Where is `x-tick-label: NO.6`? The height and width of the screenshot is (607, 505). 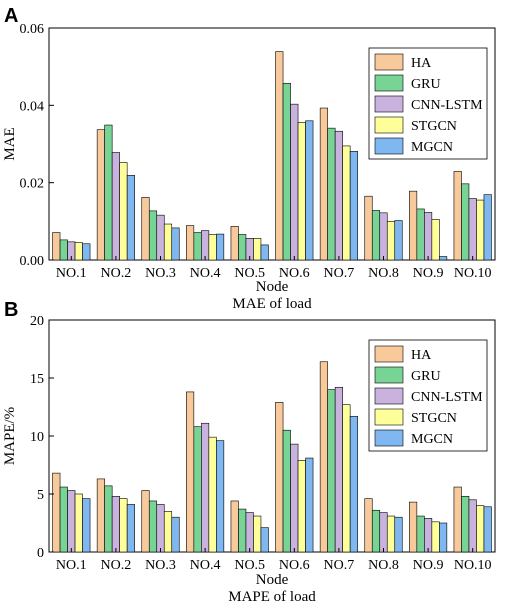 x-tick-label: NO.6 is located at coordinates (294, 565).